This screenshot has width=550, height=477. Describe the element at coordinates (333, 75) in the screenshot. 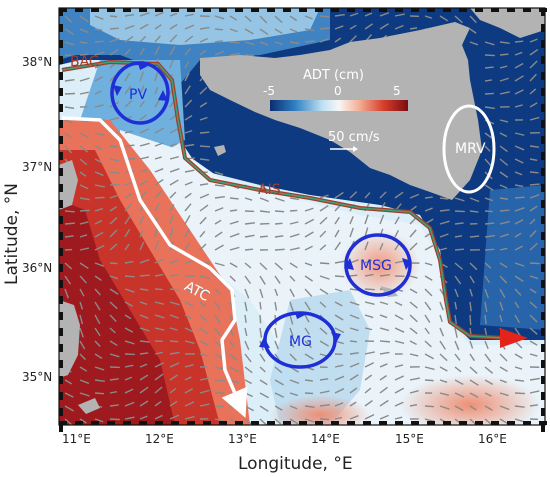

I see `colorbar-title: ADT (cm)` at that location.